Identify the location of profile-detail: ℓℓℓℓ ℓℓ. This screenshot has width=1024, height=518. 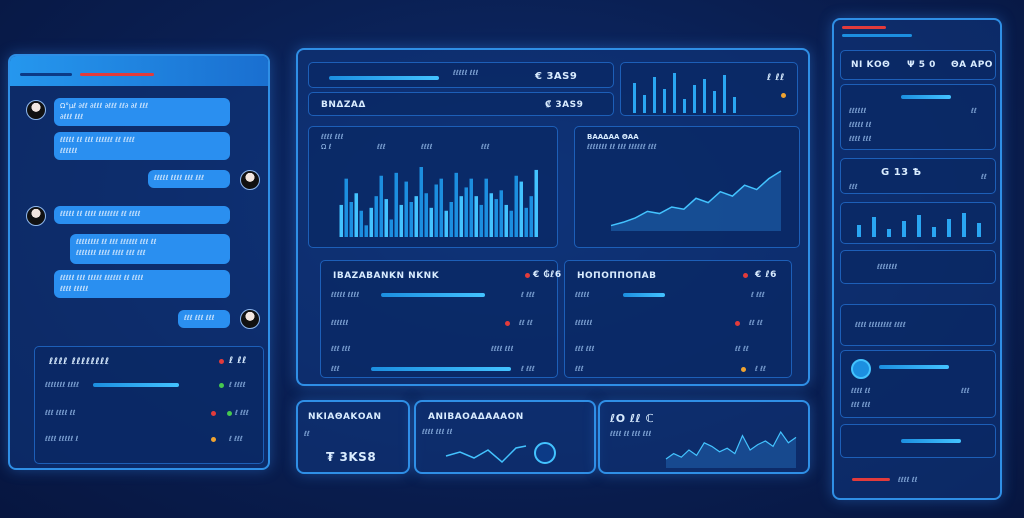
(861, 391).